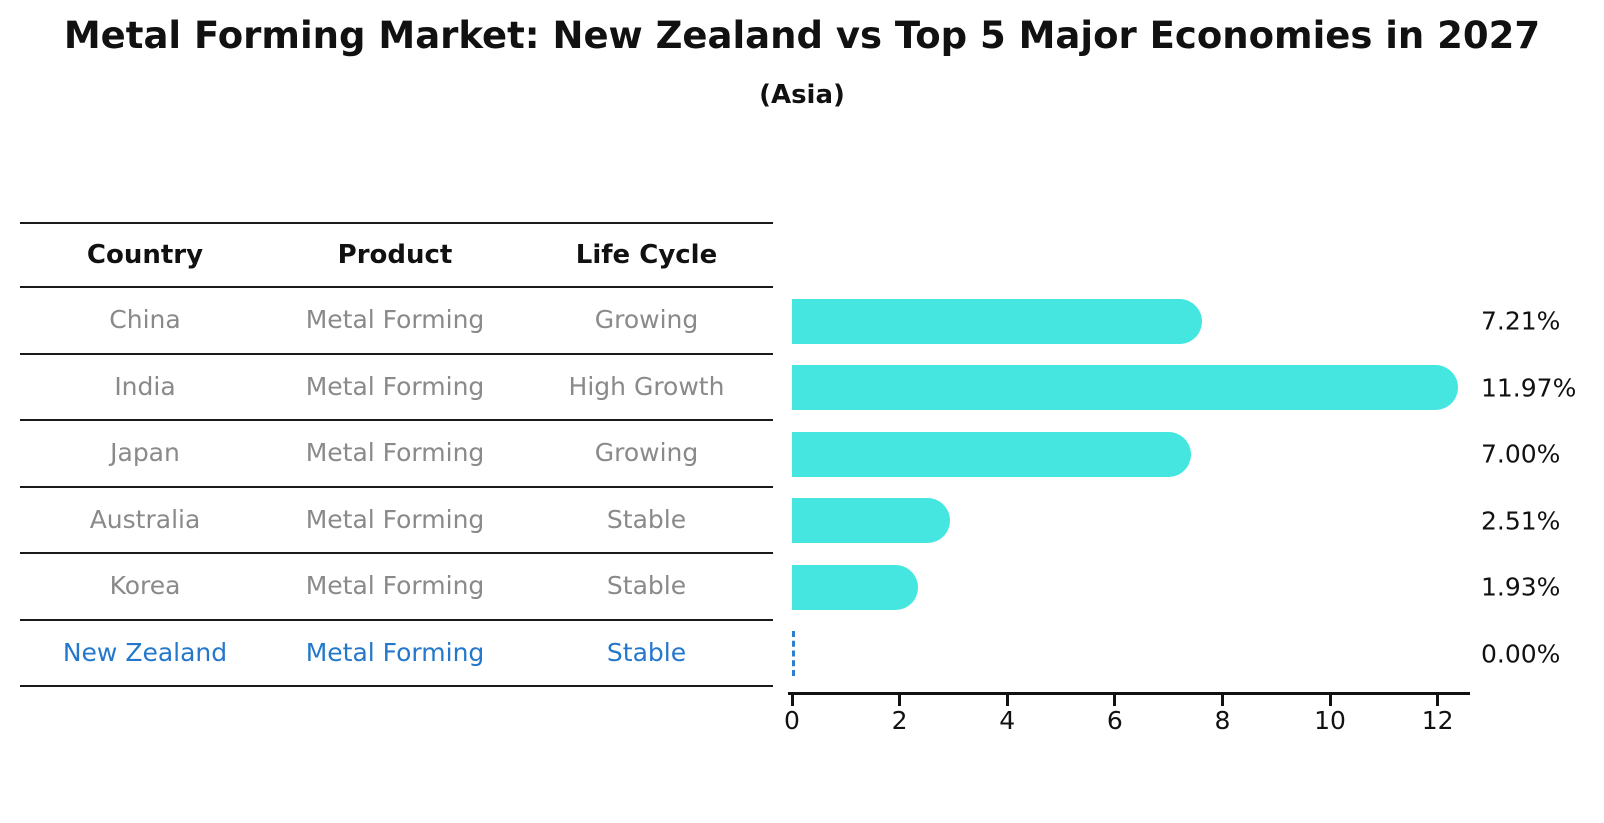  I want to click on bar-value-label: 0.00%, so click(1521, 654).